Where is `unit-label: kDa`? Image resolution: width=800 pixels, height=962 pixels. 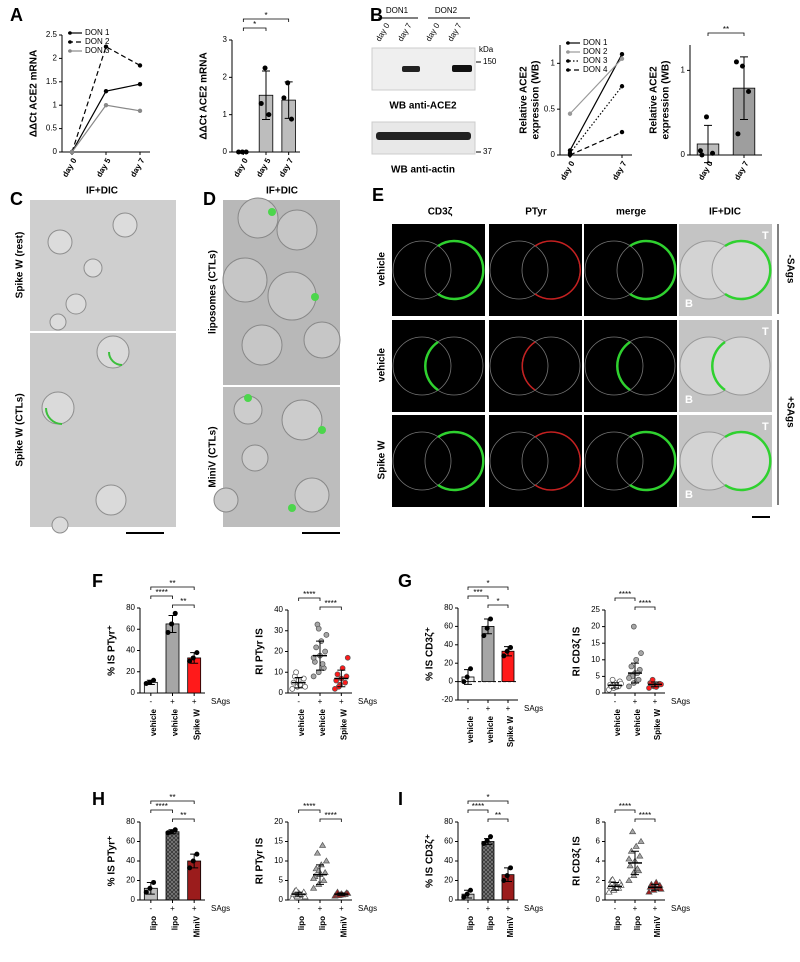
unit-label: kDa is located at coordinates (486, 49).